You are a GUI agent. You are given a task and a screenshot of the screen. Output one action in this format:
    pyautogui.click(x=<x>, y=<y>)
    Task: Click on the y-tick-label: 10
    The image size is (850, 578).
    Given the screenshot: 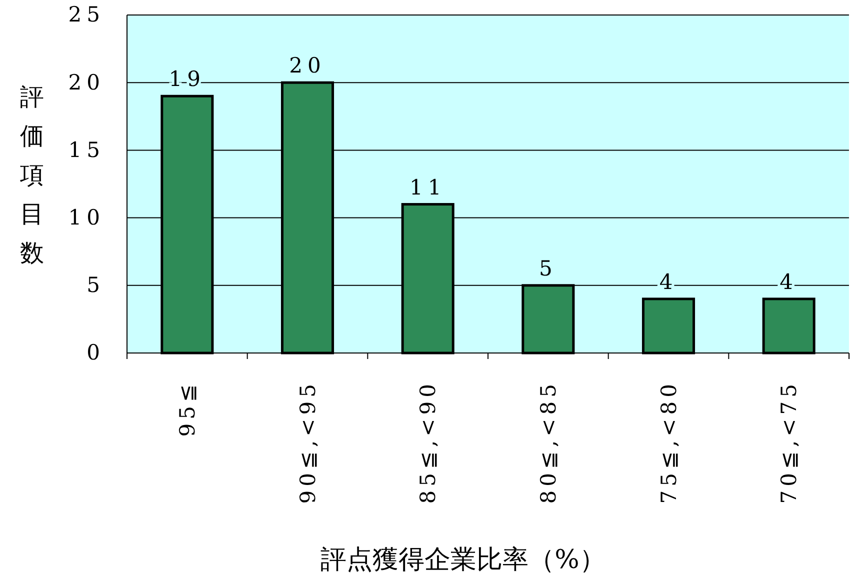 What is the action you would take?
    pyautogui.click(x=86, y=218)
    